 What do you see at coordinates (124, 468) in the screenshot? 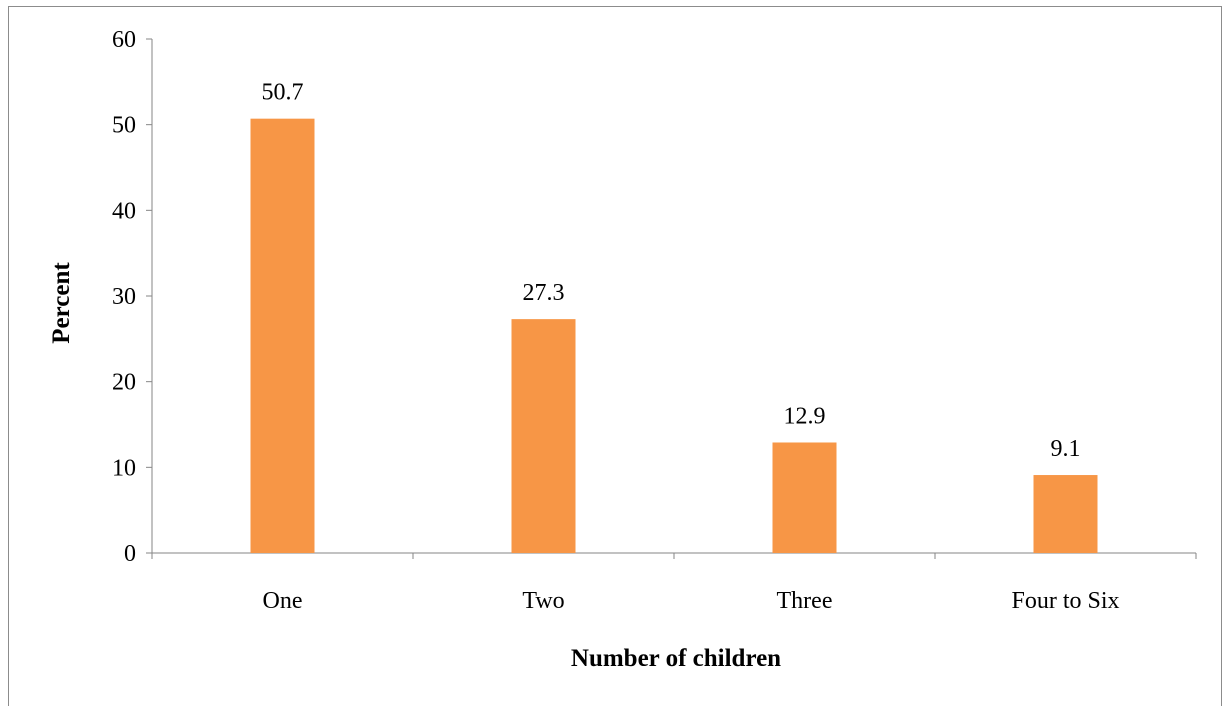
I see `y-tick-label: 10` at bounding box center [124, 468].